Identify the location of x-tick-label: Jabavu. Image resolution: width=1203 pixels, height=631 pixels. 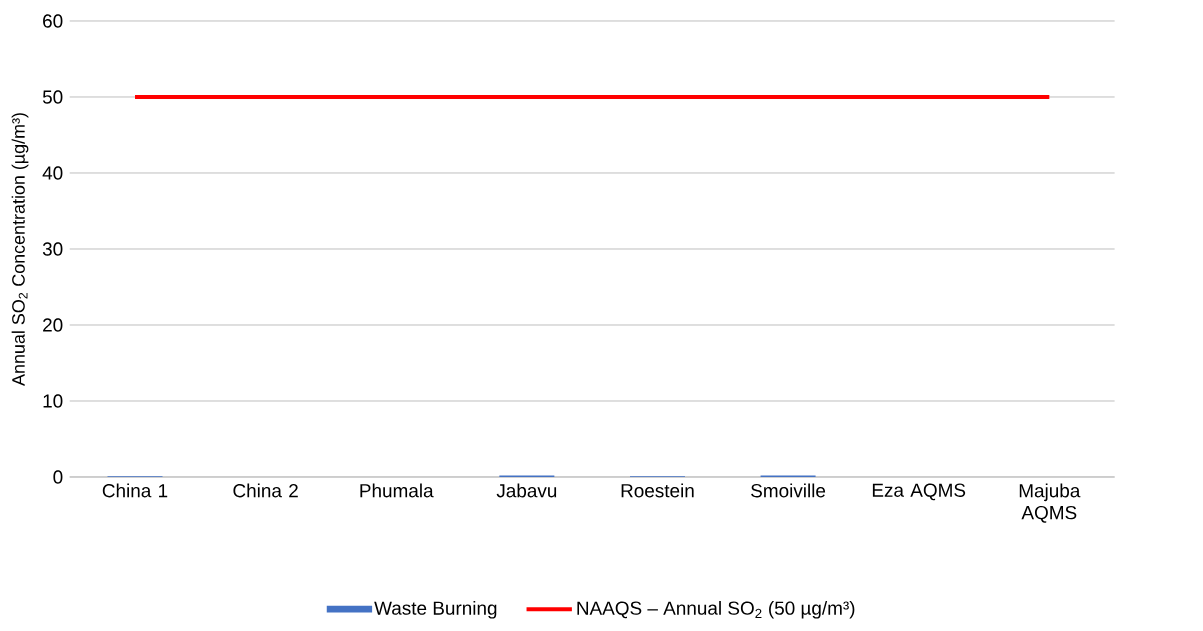
(526, 490).